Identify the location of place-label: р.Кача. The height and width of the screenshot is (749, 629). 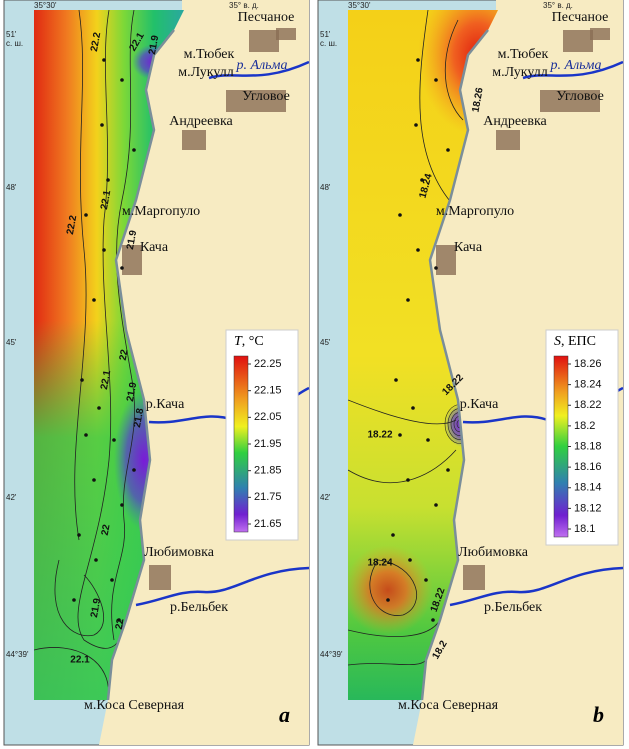
(479, 404).